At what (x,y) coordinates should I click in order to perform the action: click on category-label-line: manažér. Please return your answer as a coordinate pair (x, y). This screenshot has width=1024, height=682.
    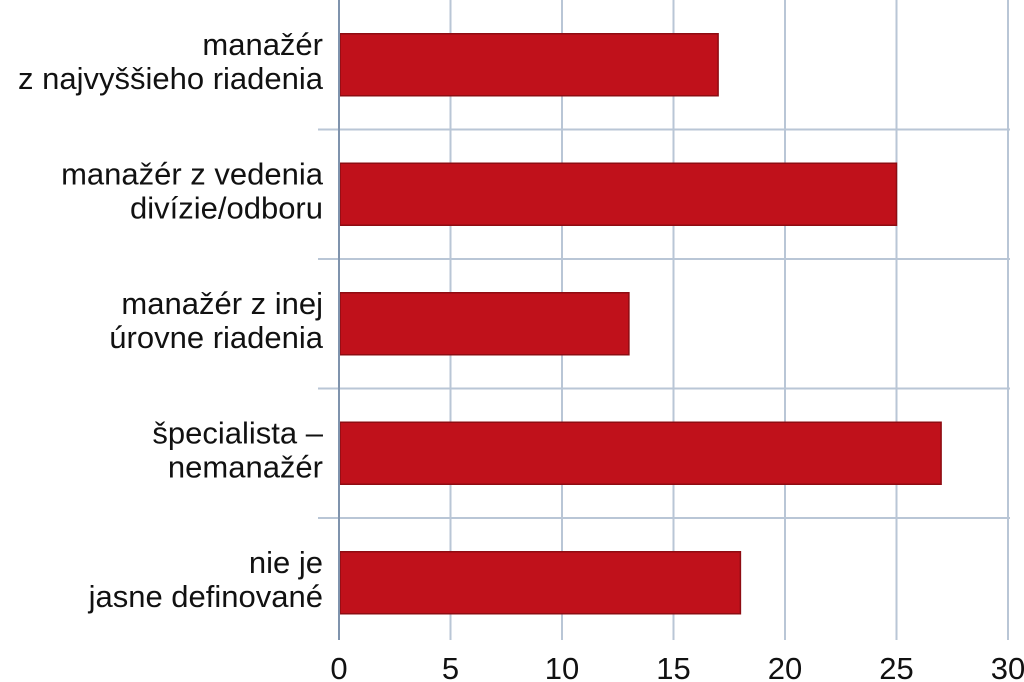
    Looking at the image, I should click on (262, 44).